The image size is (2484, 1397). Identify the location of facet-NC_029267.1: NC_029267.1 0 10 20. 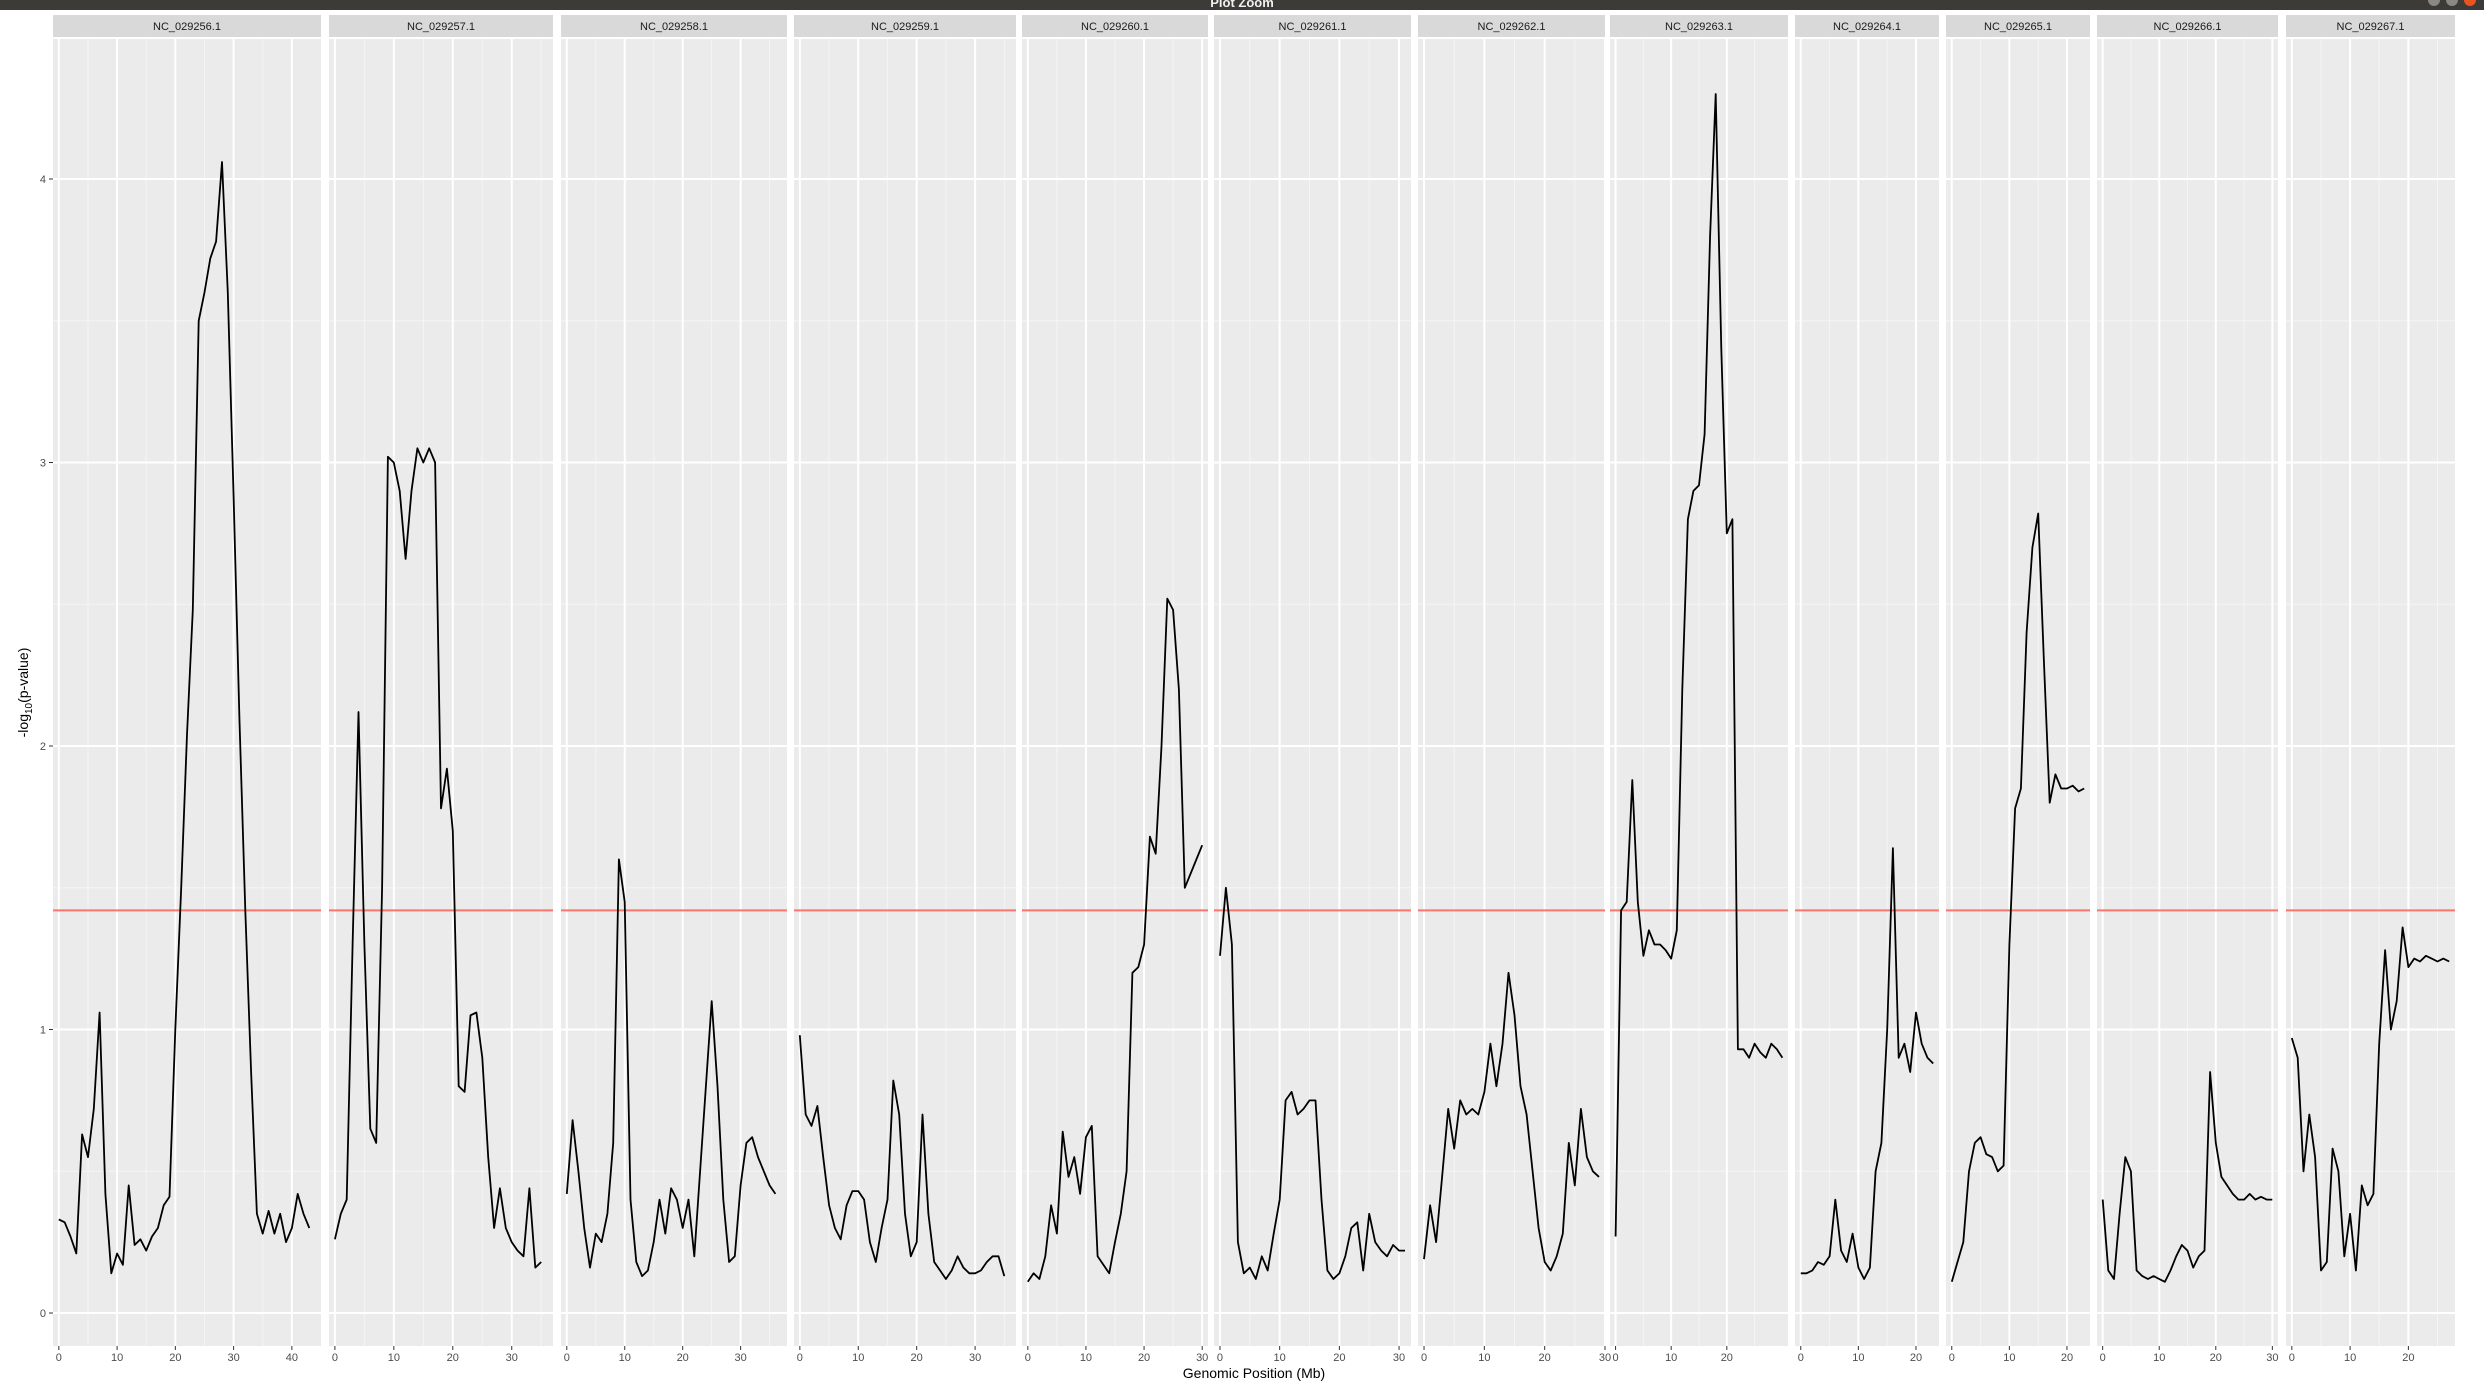
(2370, 689).